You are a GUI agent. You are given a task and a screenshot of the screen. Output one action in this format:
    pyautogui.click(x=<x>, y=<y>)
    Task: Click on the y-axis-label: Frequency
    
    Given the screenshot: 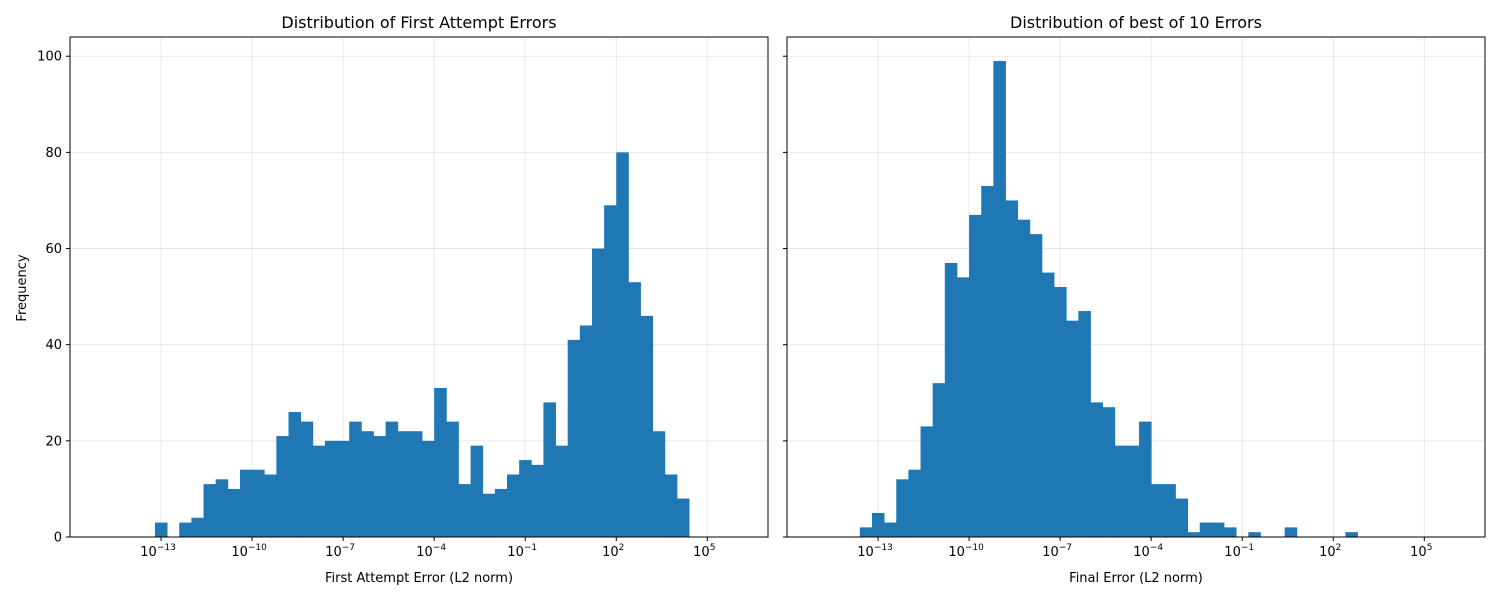 What is the action you would take?
    pyautogui.click(x=22, y=287)
    